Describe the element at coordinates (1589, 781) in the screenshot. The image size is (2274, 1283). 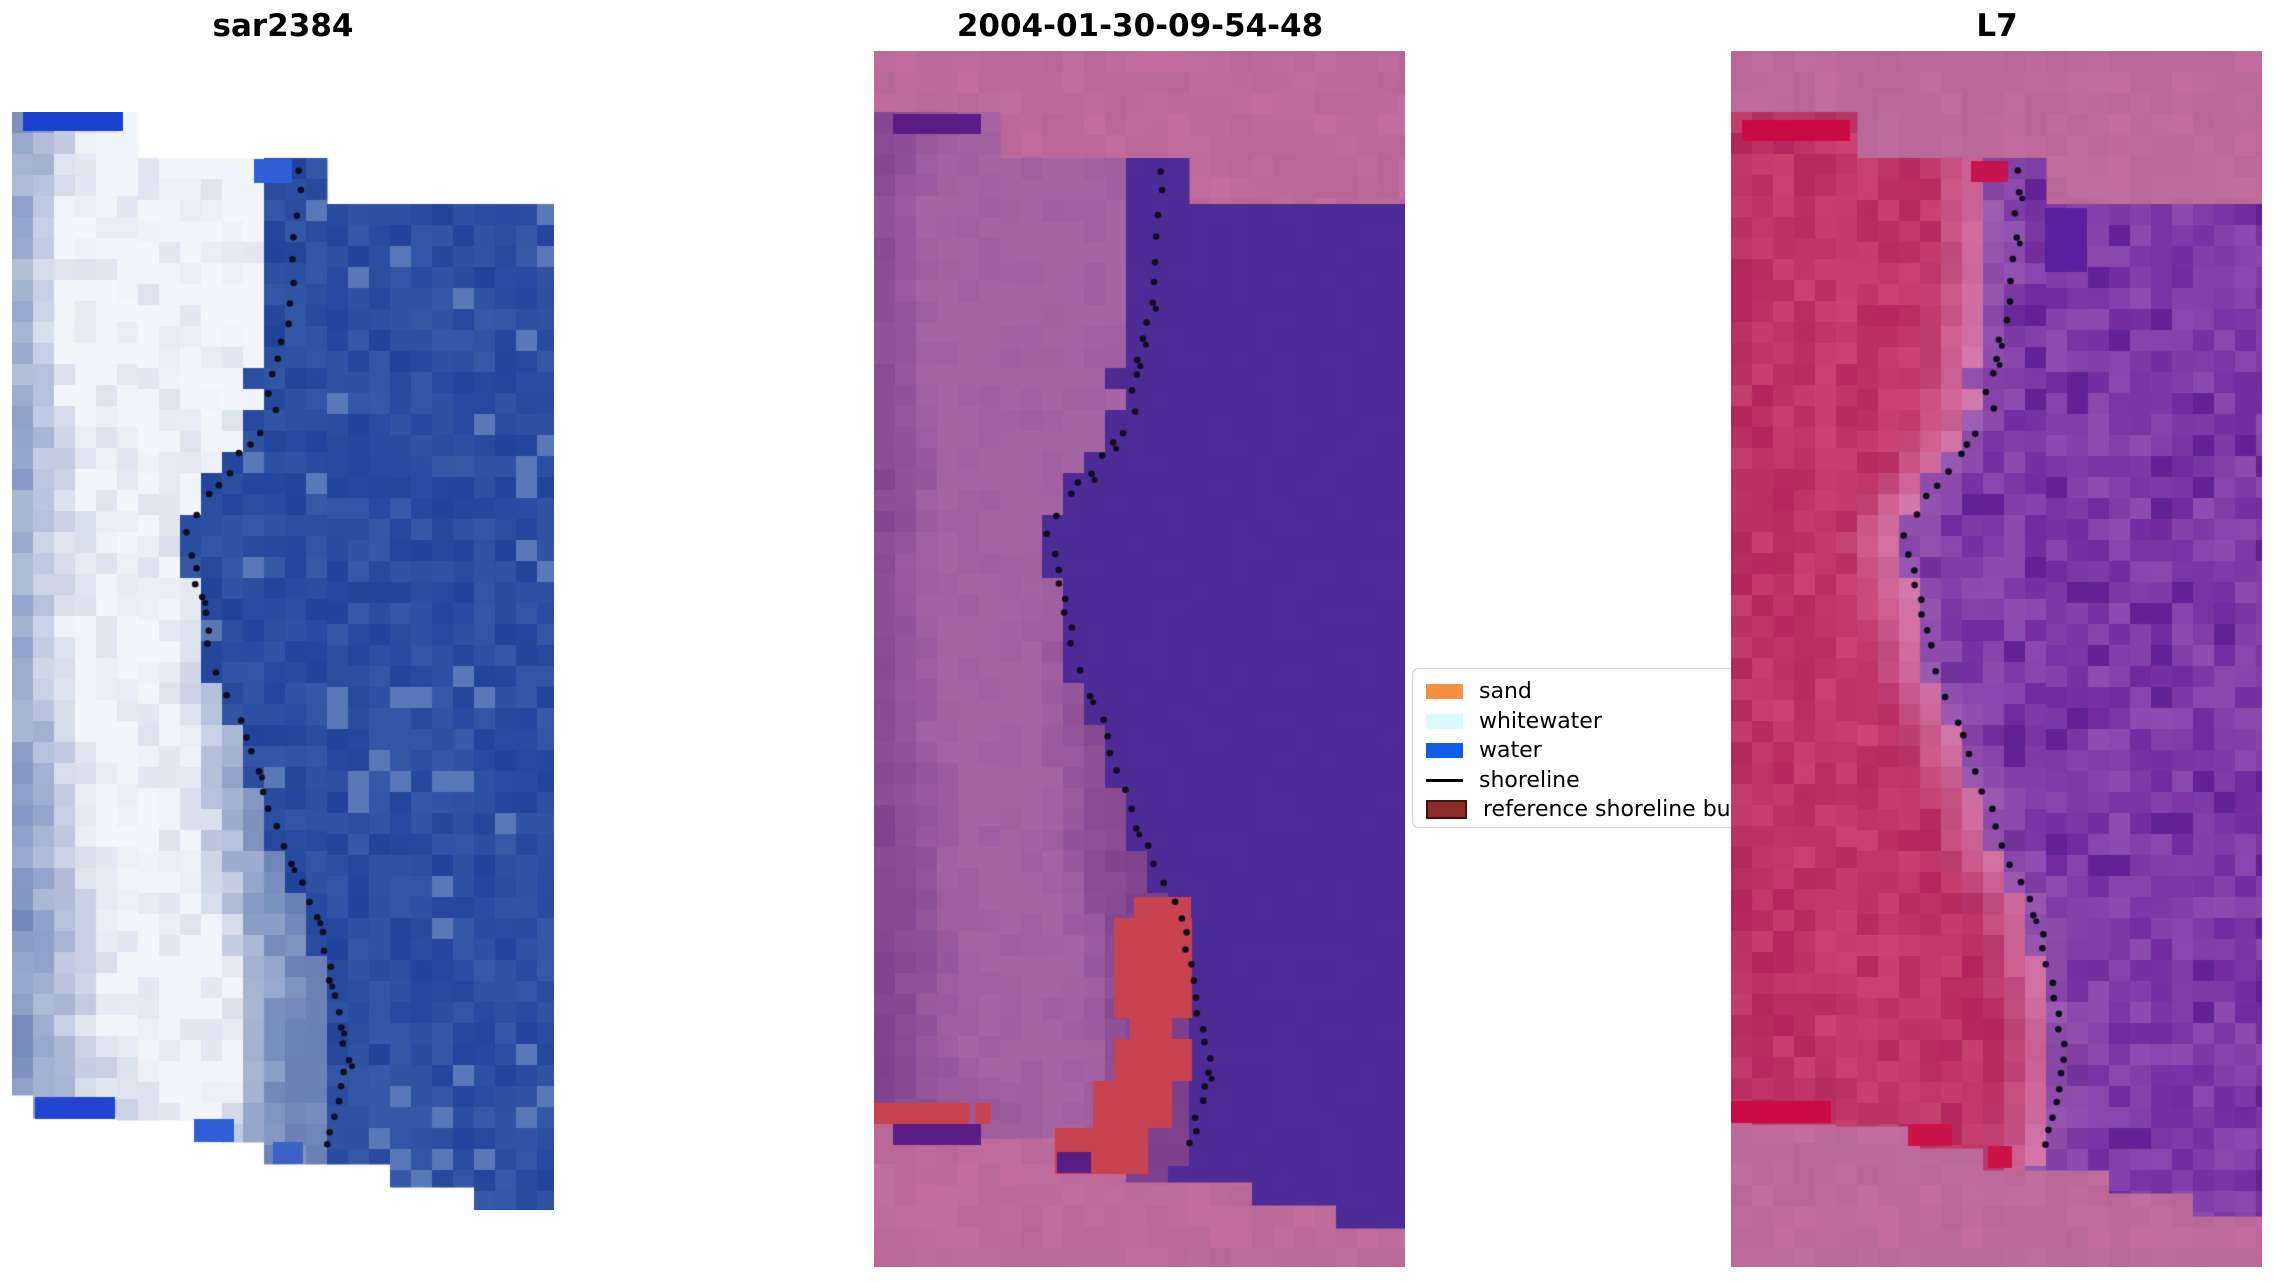
I see `legend-row-shoreline: shoreline` at that location.